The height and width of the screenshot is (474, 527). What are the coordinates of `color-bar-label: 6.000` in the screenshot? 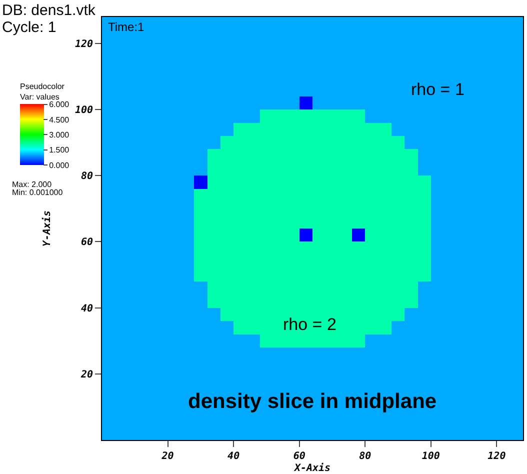 It's located at (59, 105).